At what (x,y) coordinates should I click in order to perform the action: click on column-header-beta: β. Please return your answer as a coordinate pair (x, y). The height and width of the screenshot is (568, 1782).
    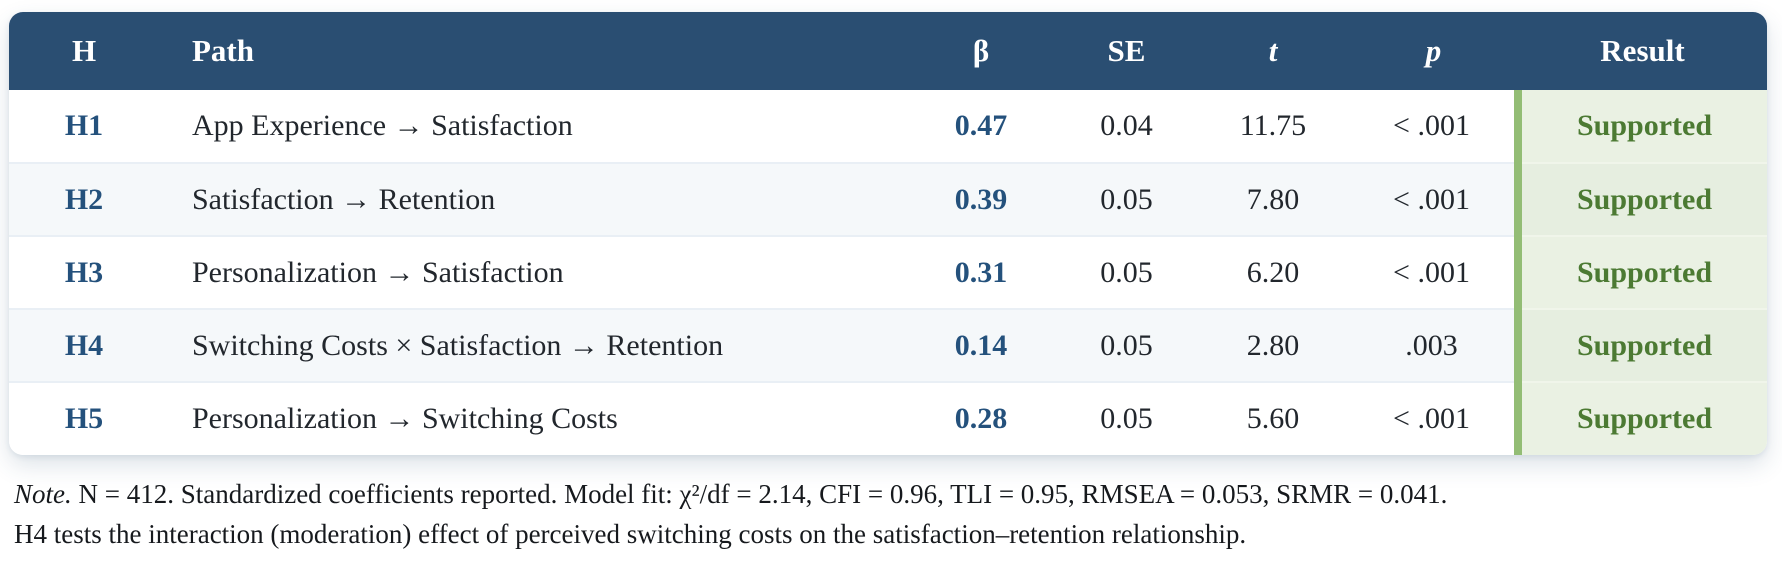
    Looking at the image, I should click on (981, 51).